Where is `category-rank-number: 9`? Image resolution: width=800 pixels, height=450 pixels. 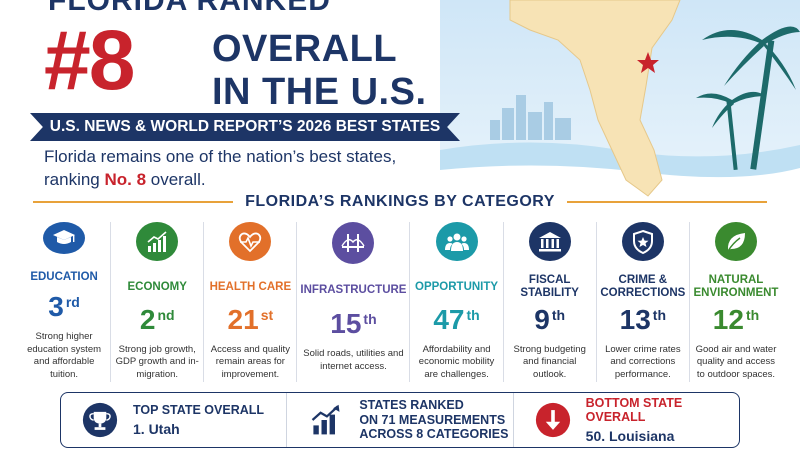
category-rank-number: 9 is located at coordinates (542, 319).